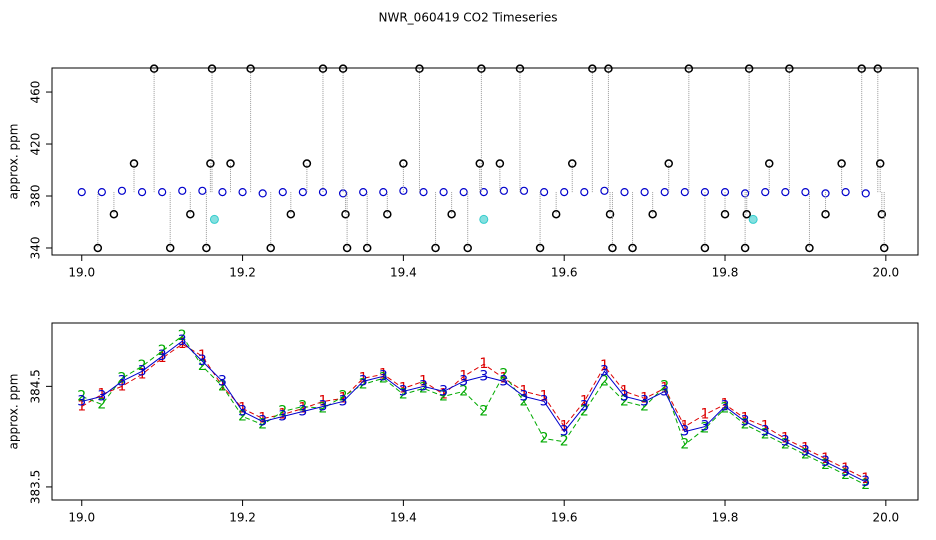 This screenshot has width=936, height=540. Describe the element at coordinates (468, 18) in the screenshot. I see `chart-title: NWR_060419 CO2 Timeseries` at that location.